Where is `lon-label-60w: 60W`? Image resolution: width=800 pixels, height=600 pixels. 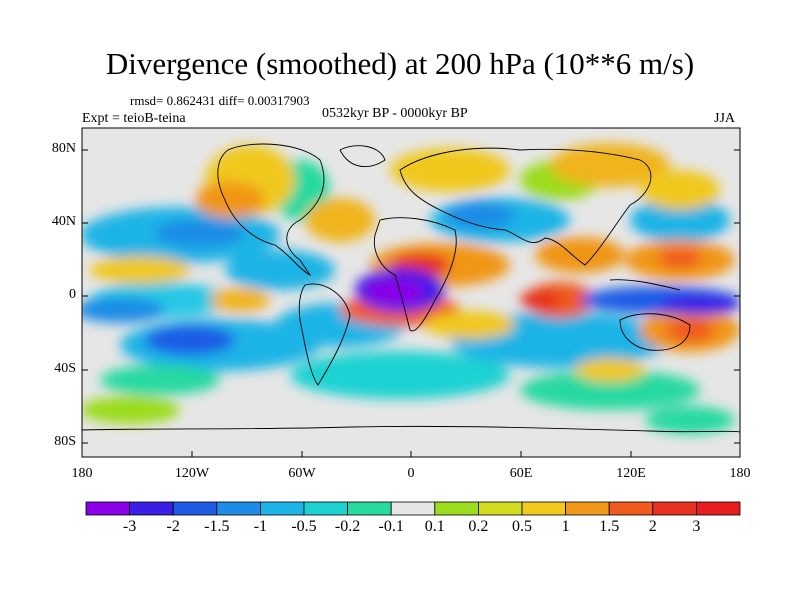
lon-label-60w: 60W is located at coordinates (302, 473).